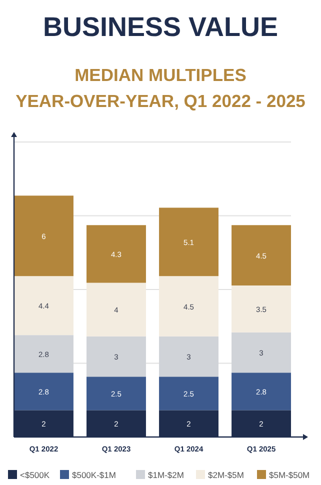 The width and height of the screenshot is (321, 485). I want to click on chart-title: BUSINESS VALUE, so click(160, 27).